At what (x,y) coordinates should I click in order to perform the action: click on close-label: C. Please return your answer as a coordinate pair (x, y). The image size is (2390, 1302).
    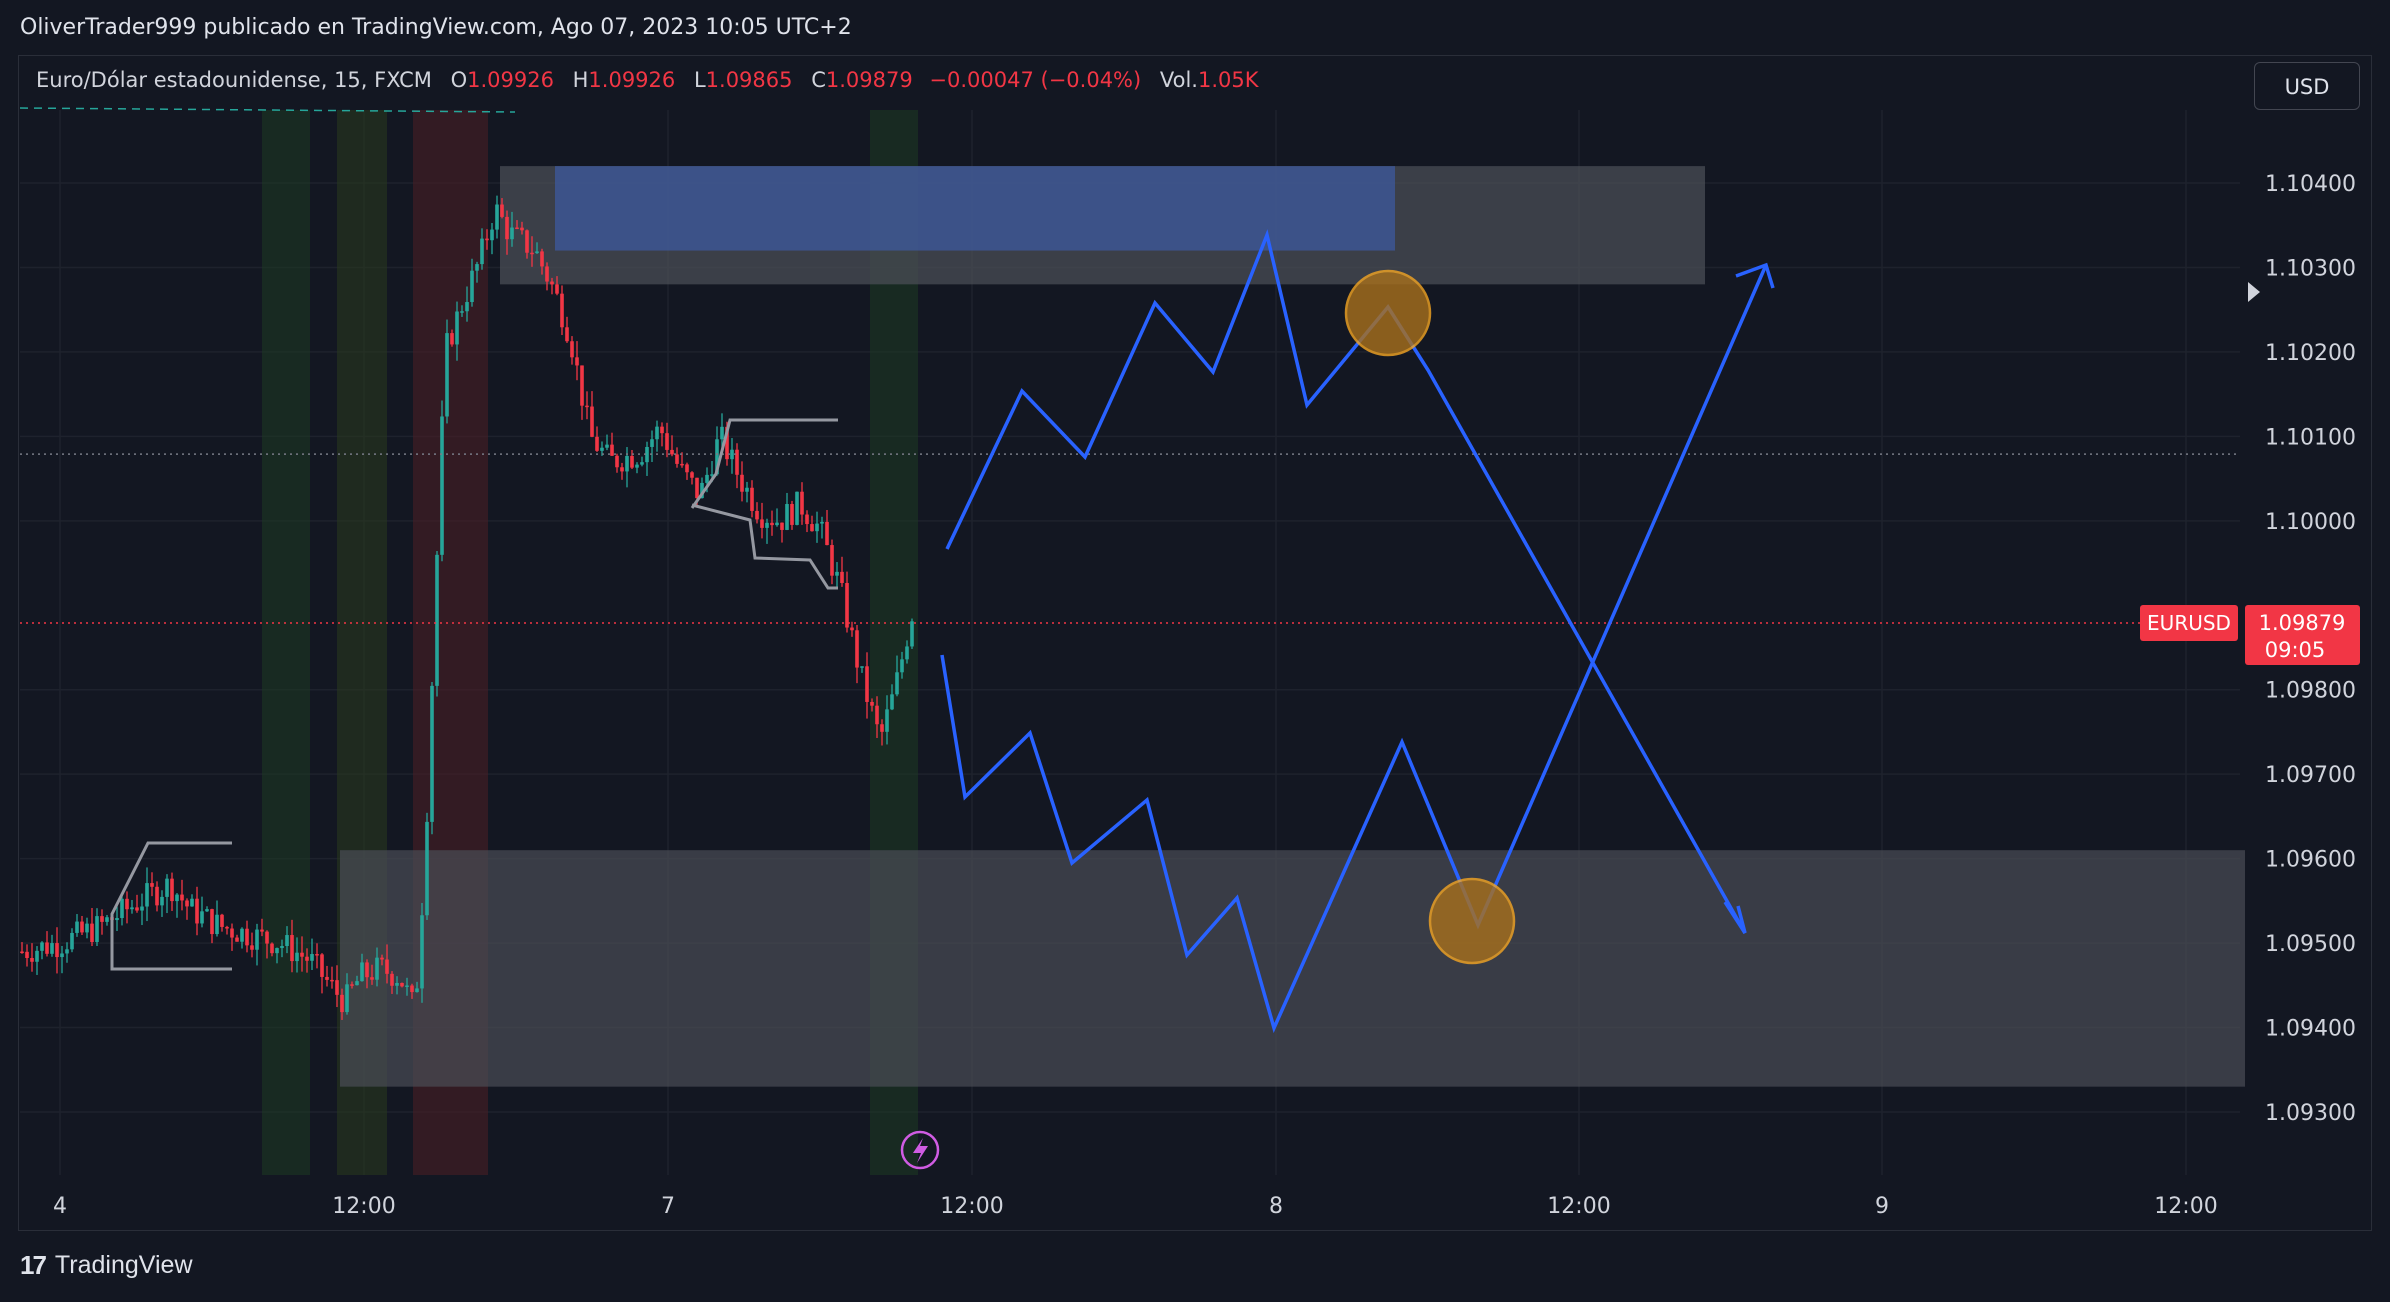
    Looking at the image, I should click on (818, 80).